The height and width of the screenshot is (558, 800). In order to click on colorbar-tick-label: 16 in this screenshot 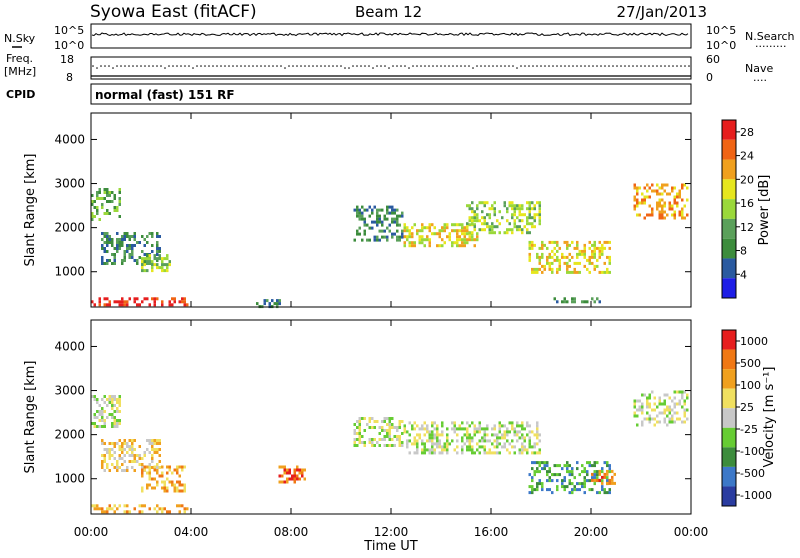, I will do `click(747, 203)`.